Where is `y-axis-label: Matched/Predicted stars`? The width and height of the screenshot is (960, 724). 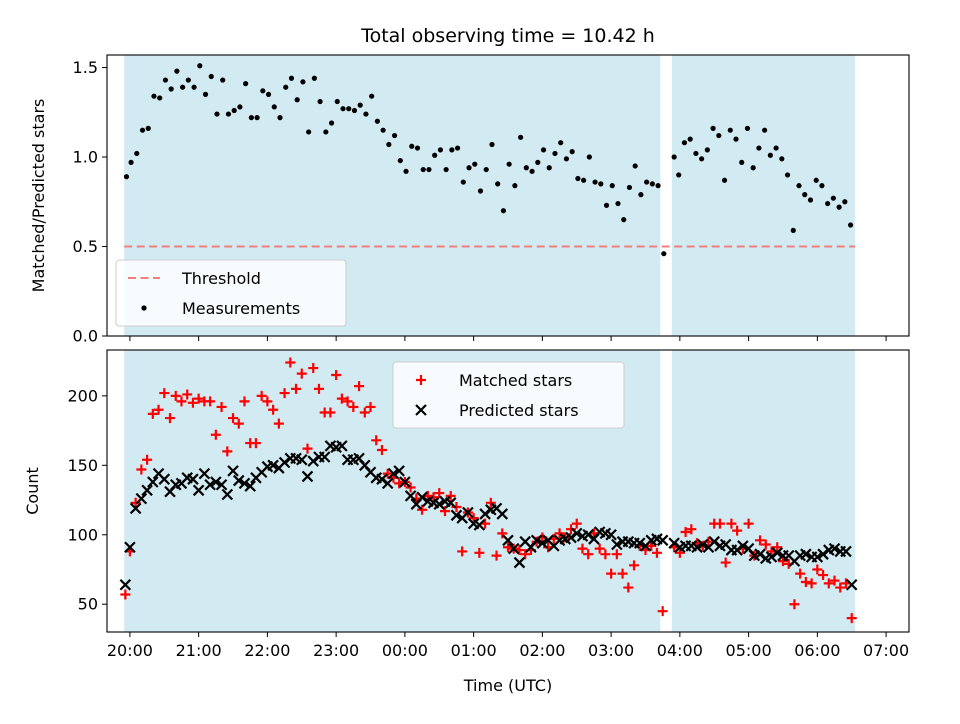 y-axis-label: Matched/Predicted stars is located at coordinates (38, 196).